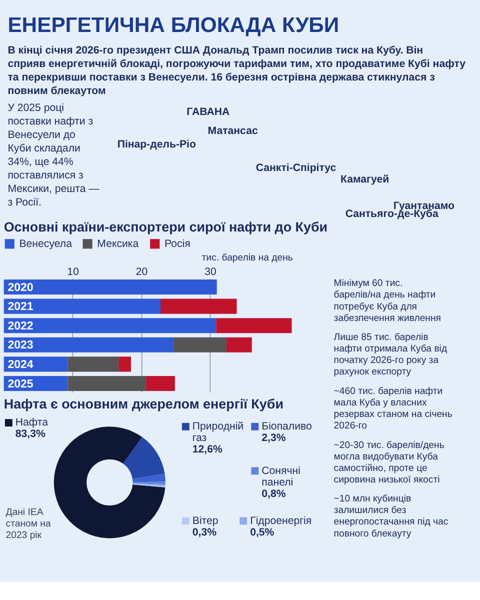 This screenshot has height=600, width=480. What do you see at coordinates (21, 365) in the screenshot?
I see `y-tick-label: 2024` at bounding box center [21, 365].